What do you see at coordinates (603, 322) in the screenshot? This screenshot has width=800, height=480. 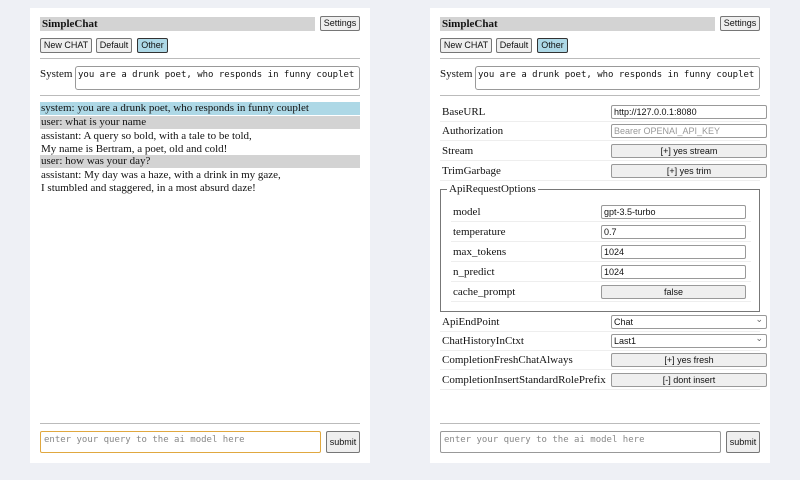 I see `setting-api-endpoint: ApiEndPoint Chat` at bounding box center [603, 322].